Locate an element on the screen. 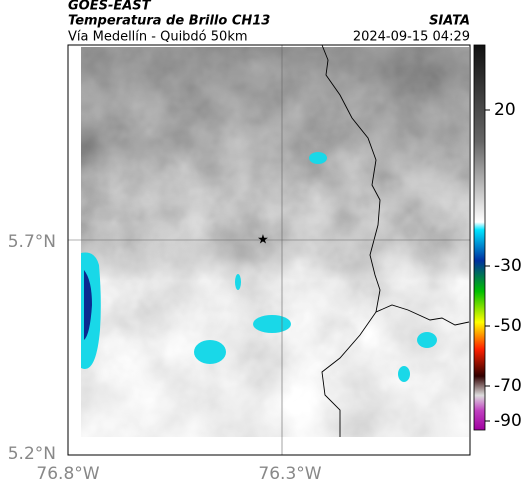  route-marker: ★ is located at coordinates (263, 240).